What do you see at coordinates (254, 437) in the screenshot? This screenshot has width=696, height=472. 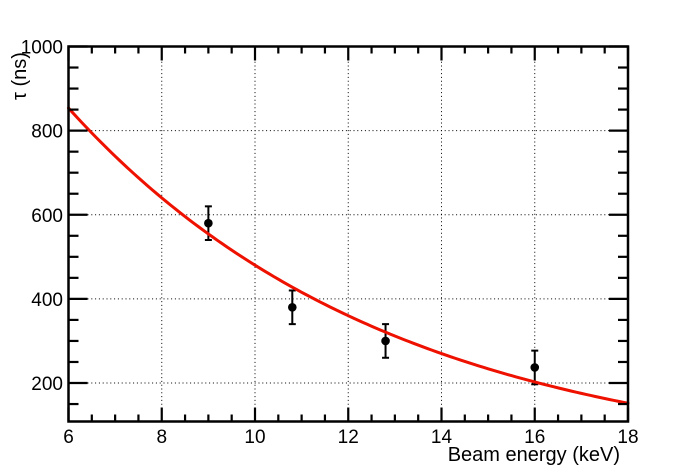 I see `x-tick-label: 10` at bounding box center [254, 437].